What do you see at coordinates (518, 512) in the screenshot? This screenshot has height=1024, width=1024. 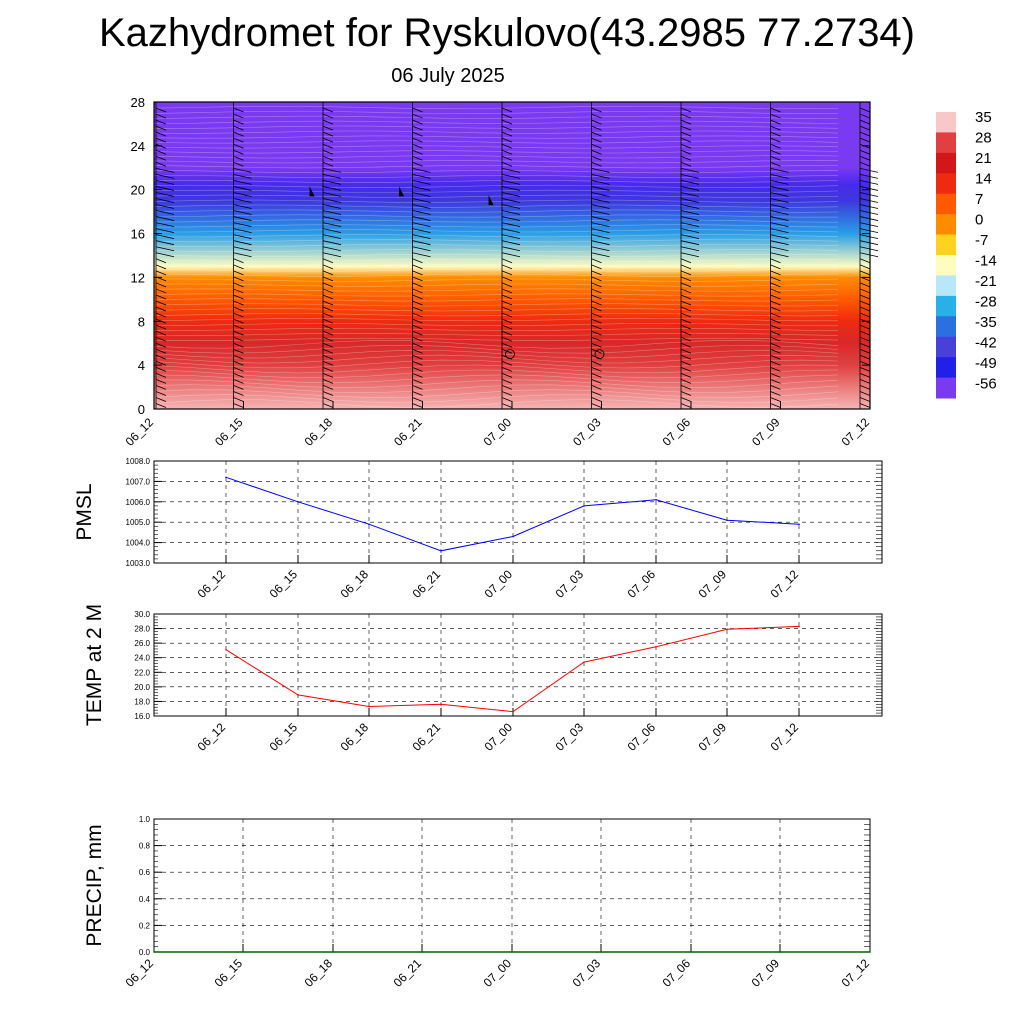 I see `grid` at bounding box center [518, 512].